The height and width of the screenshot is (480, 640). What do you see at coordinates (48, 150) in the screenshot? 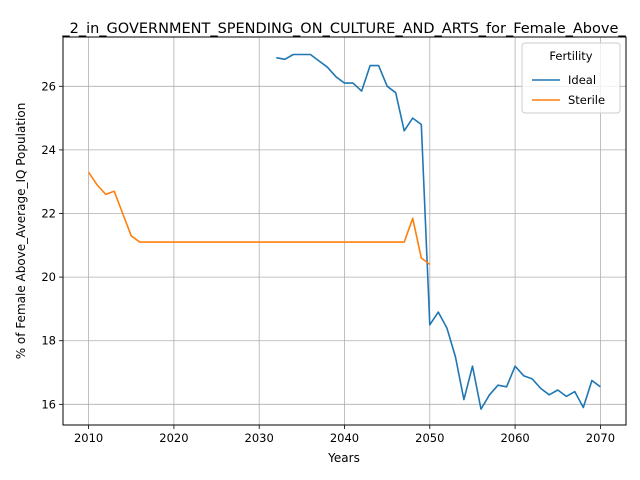
I see `y-tick-label: 24` at bounding box center [48, 150].